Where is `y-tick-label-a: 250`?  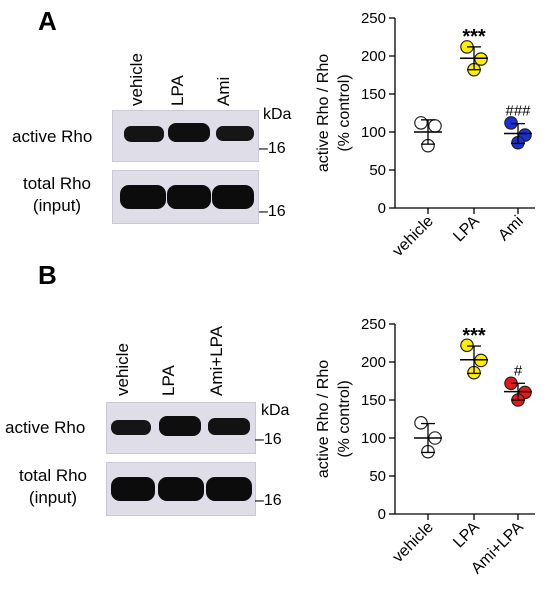
y-tick-label-a: 250 is located at coordinates (373, 18).